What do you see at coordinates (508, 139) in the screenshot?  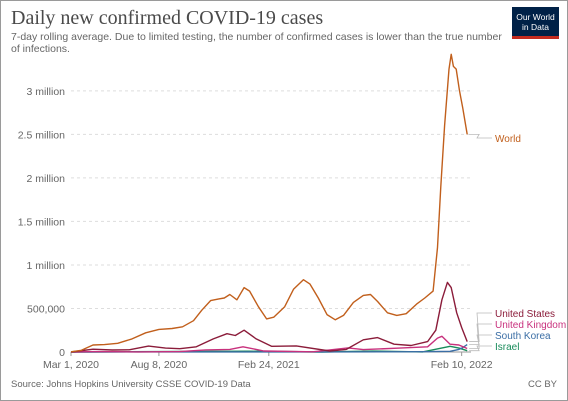 I see `series-label-world: World` at bounding box center [508, 139].